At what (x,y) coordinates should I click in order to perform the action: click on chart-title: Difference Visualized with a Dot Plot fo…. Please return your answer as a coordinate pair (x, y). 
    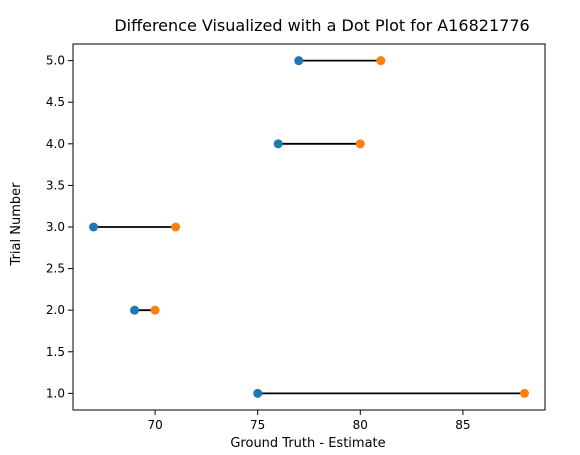
    Looking at the image, I should click on (321, 25).